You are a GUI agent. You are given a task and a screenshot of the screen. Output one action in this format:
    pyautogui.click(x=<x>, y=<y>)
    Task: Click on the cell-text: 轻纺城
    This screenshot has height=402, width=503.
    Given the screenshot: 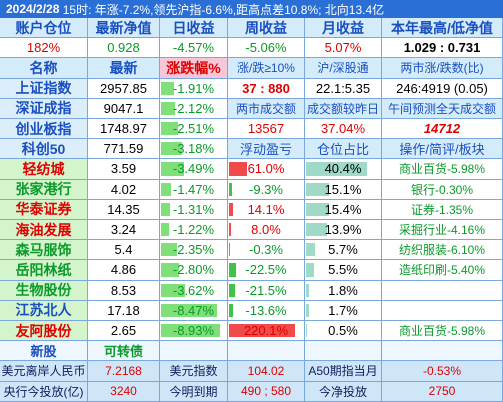 What is the action you would take?
    pyautogui.click(x=43, y=168)
    